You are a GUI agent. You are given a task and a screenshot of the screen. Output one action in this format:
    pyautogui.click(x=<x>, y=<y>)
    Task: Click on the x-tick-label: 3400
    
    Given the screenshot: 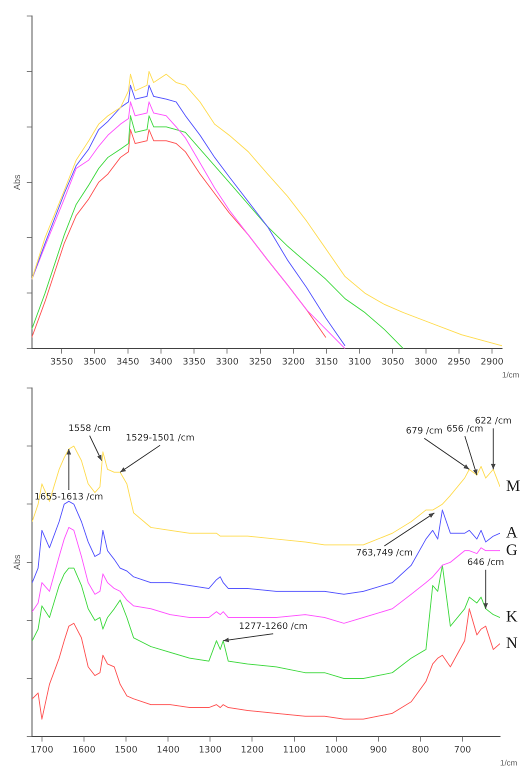 What is the action you would take?
    pyautogui.click(x=161, y=362)
    